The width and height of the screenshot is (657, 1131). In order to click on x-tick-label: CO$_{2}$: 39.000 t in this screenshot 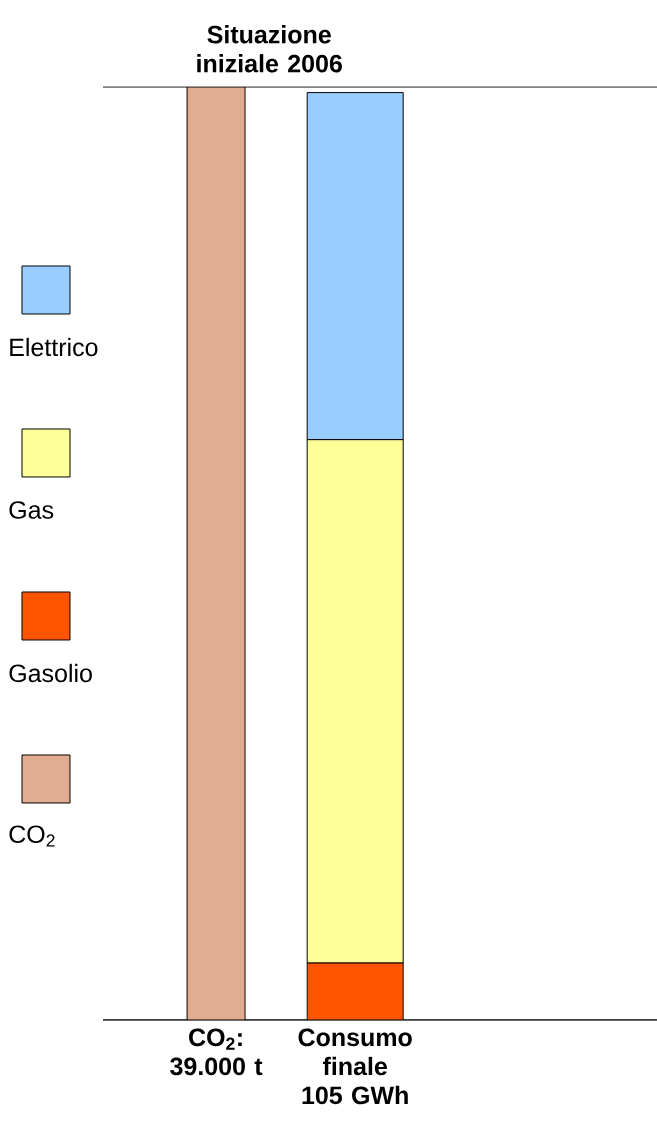, I will do `click(216, 1052)`.